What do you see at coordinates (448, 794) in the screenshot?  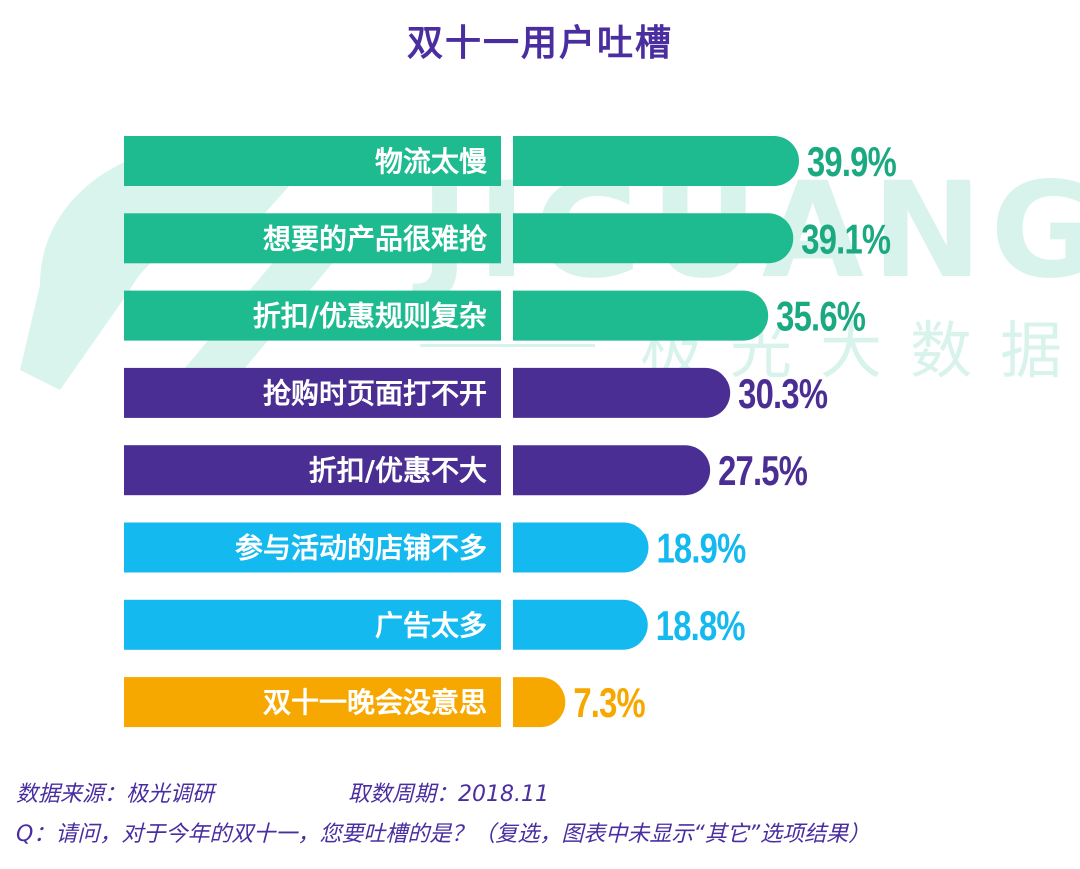 I see `data-period-text: 取数周期：2018.11` at bounding box center [448, 794].